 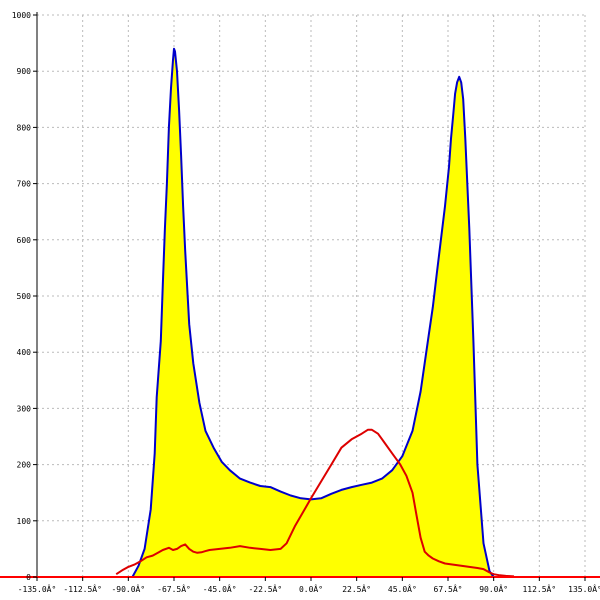 I want to click on x-tick-label: 45.0Â°, so click(x=402, y=588).